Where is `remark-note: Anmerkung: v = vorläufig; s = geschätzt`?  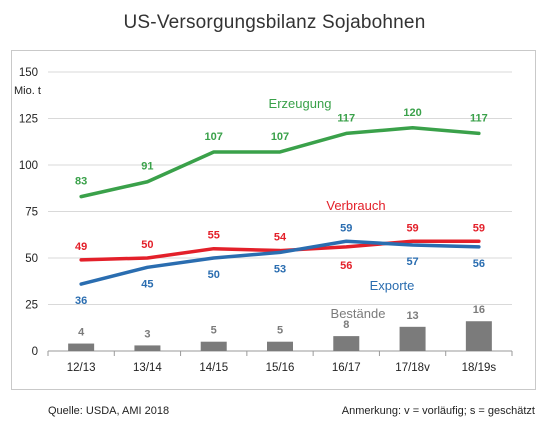
remark-note: Anmerkung: v = vorläufig; s = geschätzt is located at coordinates (438, 411).